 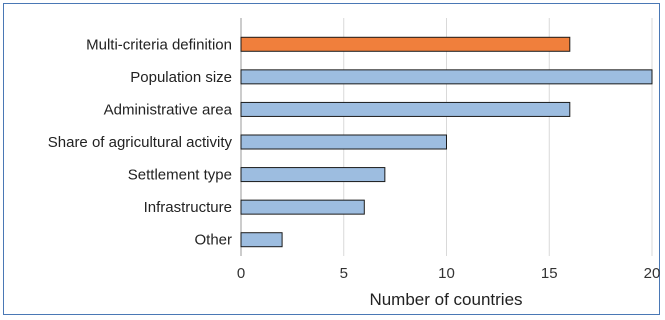 What do you see at coordinates (405, 44) in the screenshot?
I see `bar-multi-criteria-definition` at bounding box center [405, 44].